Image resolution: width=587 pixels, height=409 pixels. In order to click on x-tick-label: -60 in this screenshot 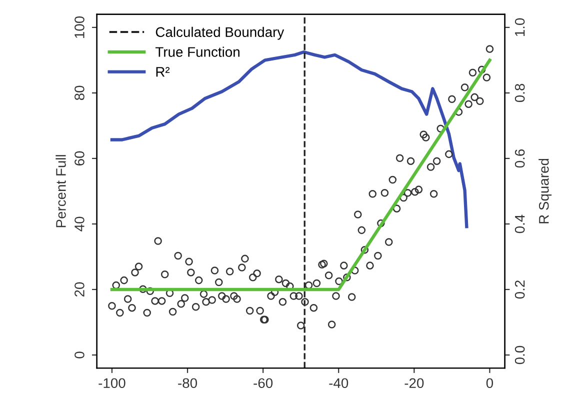, I will do `click(263, 383)`.